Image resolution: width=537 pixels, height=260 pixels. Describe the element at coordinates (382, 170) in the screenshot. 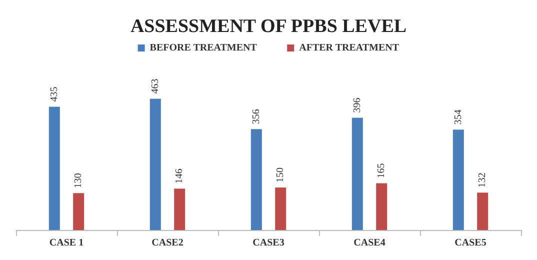

I see `data-label: 165` at that location.